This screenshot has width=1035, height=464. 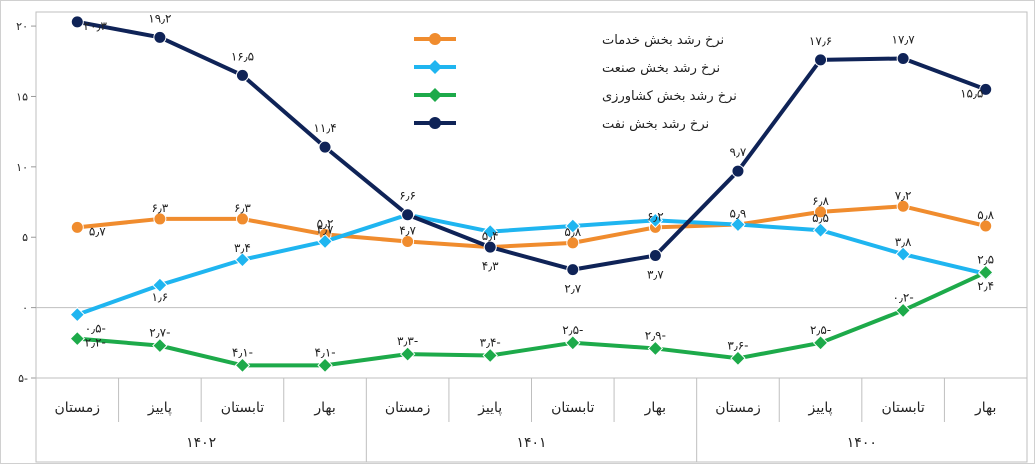 I want to click on data-label: ۳٫۷, so click(x=655, y=275).